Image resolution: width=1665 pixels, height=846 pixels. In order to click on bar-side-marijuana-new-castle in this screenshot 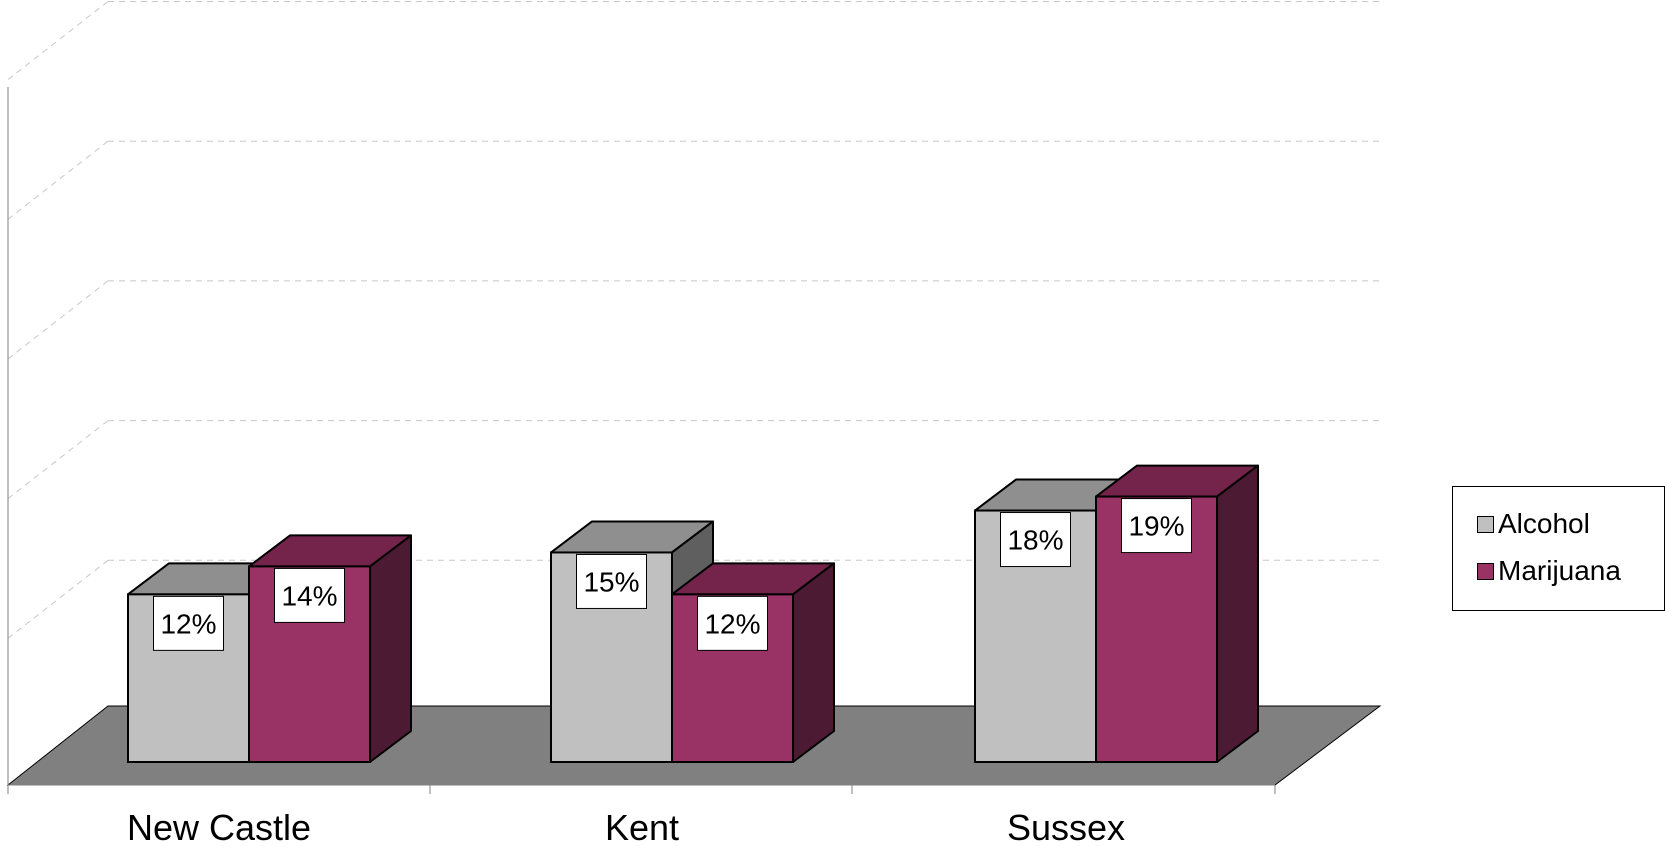, I will do `click(390, 648)`.